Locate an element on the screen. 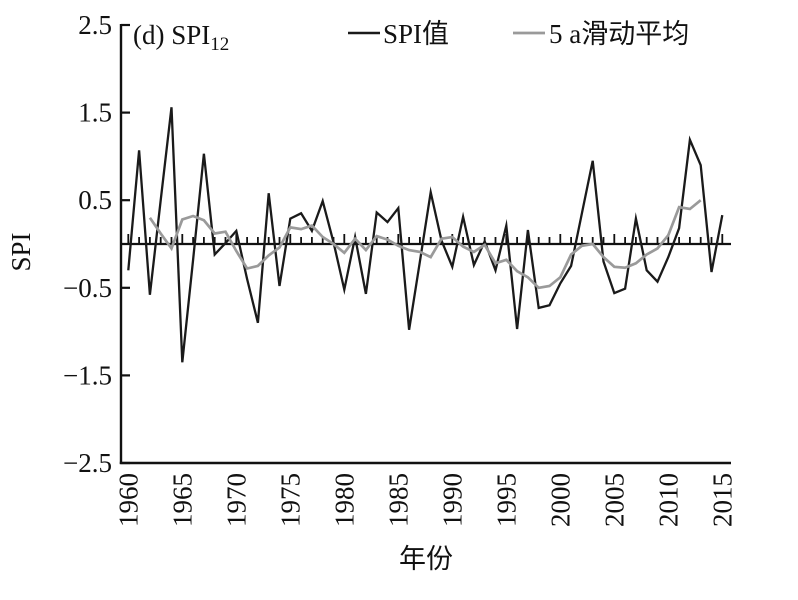 This screenshot has height=600, width=798. legend-item-moving-average: 5 a滑动平均 is located at coordinates (601, 34).